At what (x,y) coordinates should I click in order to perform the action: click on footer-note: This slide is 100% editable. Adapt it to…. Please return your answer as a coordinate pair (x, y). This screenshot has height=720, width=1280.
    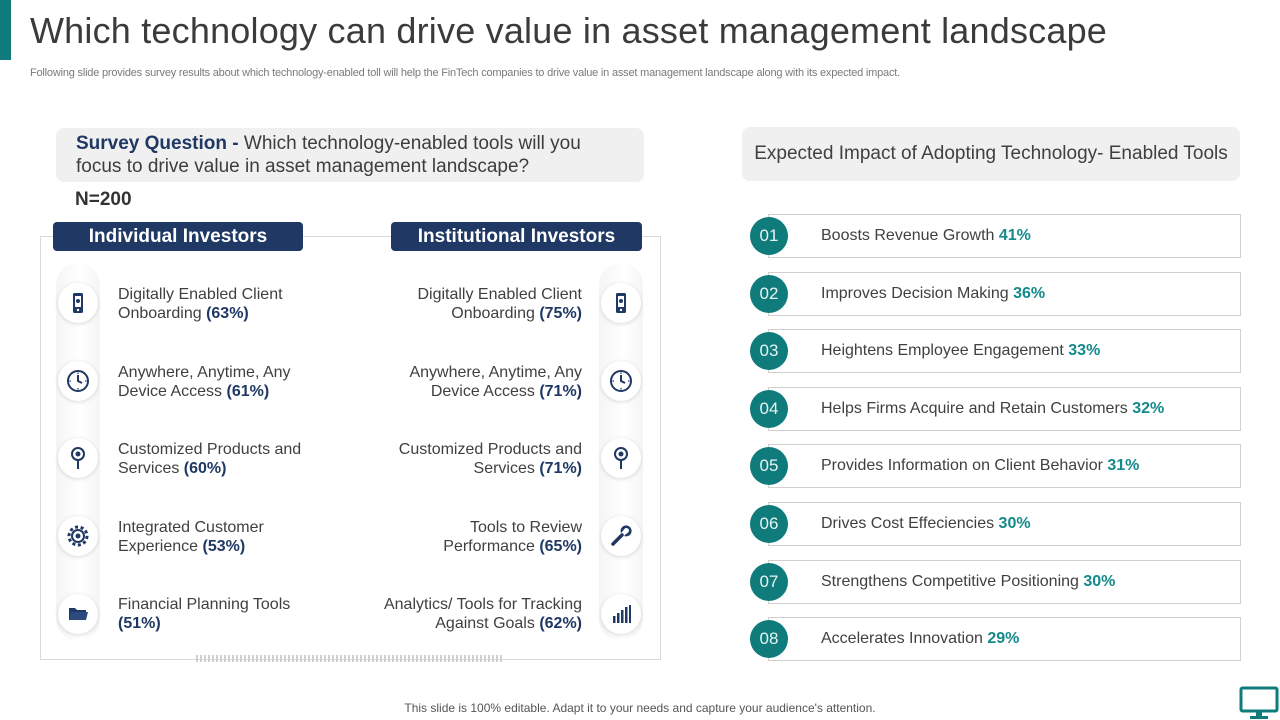
    Looking at the image, I should click on (640, 708).